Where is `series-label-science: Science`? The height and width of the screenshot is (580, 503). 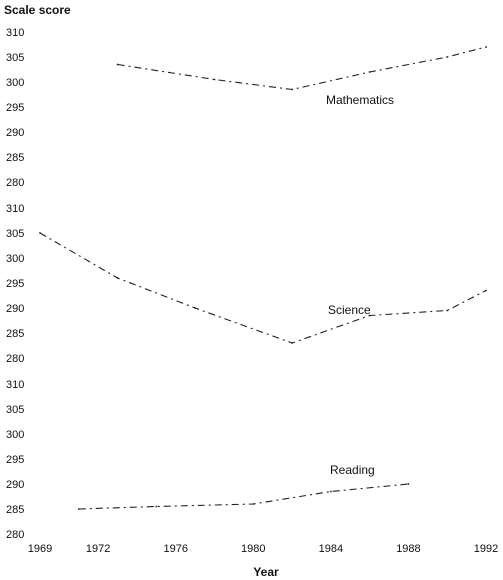 series-label-science: Science is located at coordinates (349, 310).